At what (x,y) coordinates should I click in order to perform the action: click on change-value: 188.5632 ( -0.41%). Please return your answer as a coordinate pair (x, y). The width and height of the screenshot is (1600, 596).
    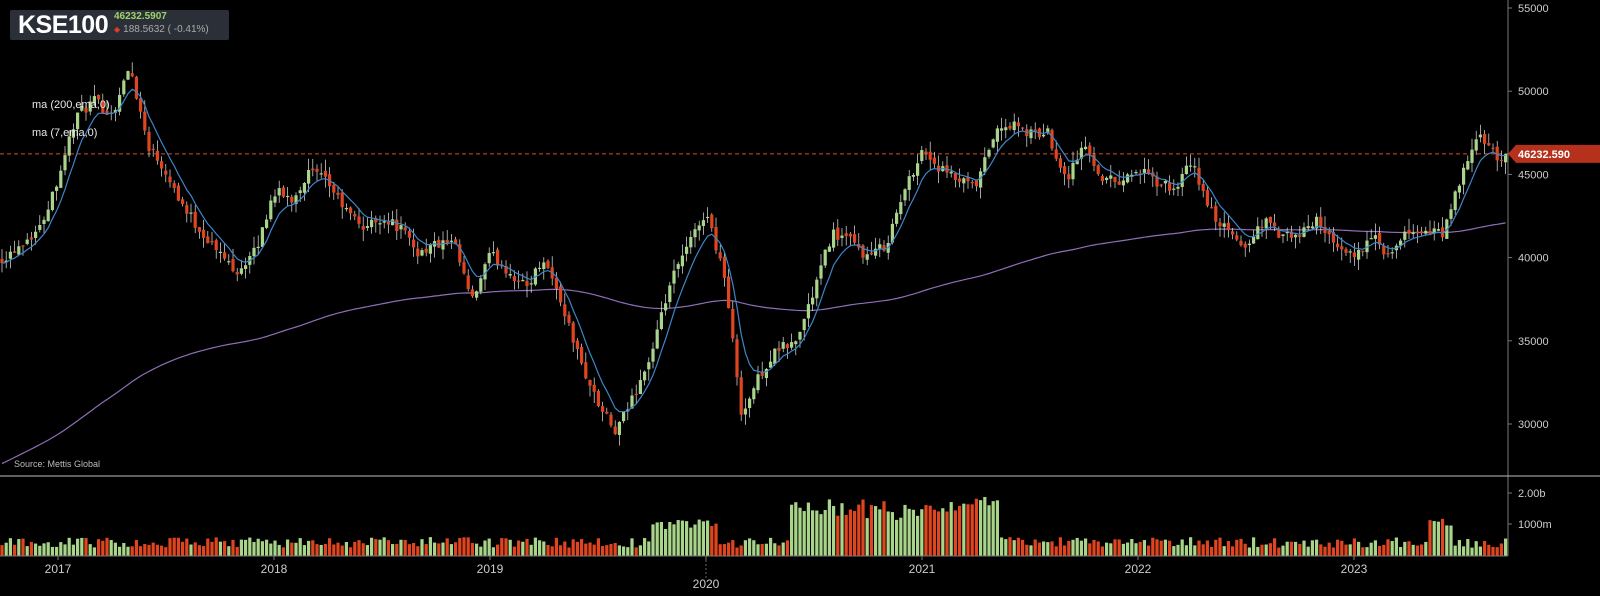
    Looking at the image, I should click on (166, 29).